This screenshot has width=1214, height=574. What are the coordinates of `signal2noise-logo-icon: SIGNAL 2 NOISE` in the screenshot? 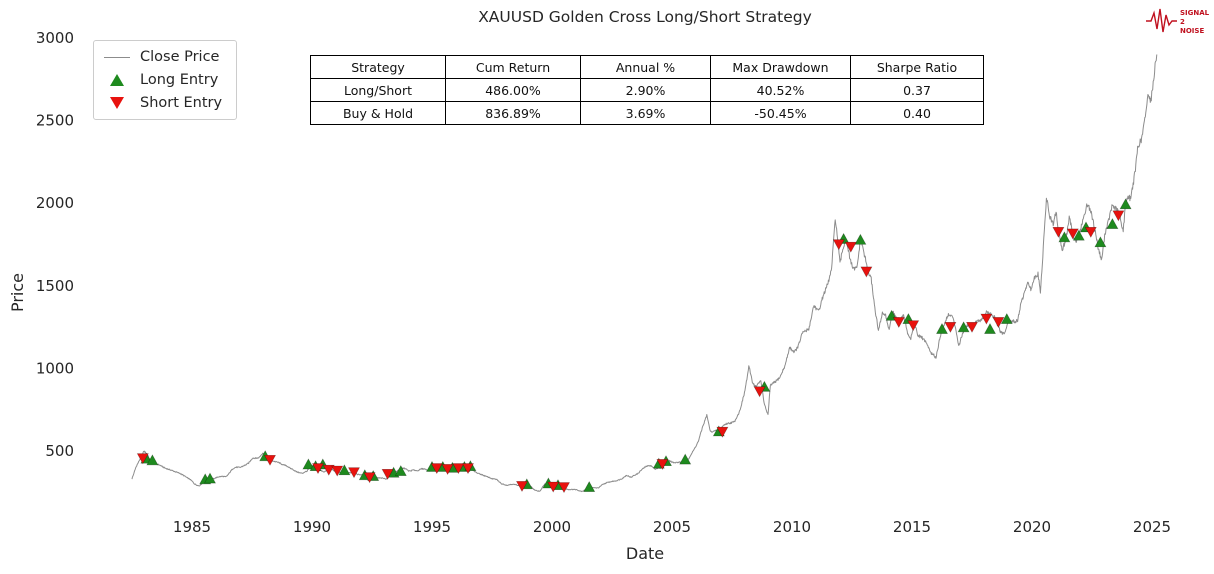 It's located at (1178, 21).